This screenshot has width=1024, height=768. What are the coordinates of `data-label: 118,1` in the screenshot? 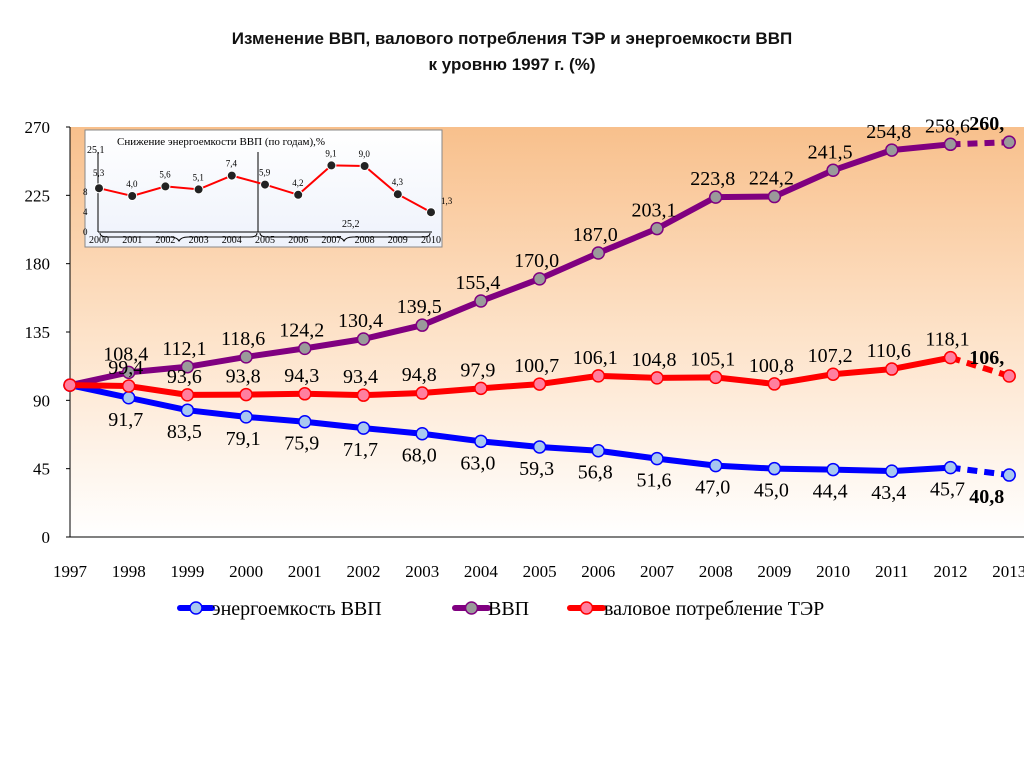 It's located at (947, 340).